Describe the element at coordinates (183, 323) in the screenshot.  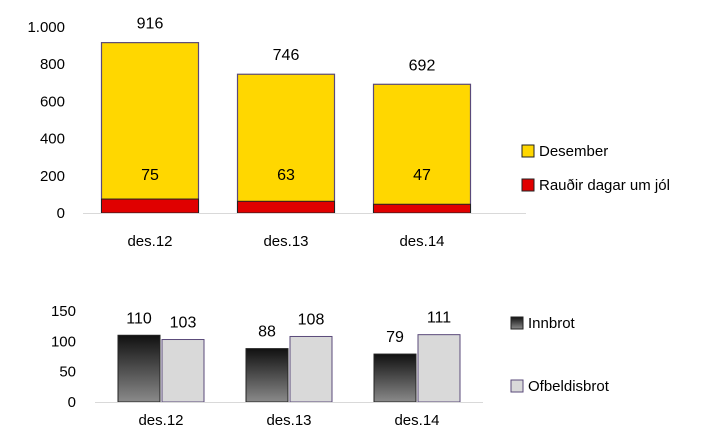
I see `data-label-ofbeldisbrot: 103` at that location.